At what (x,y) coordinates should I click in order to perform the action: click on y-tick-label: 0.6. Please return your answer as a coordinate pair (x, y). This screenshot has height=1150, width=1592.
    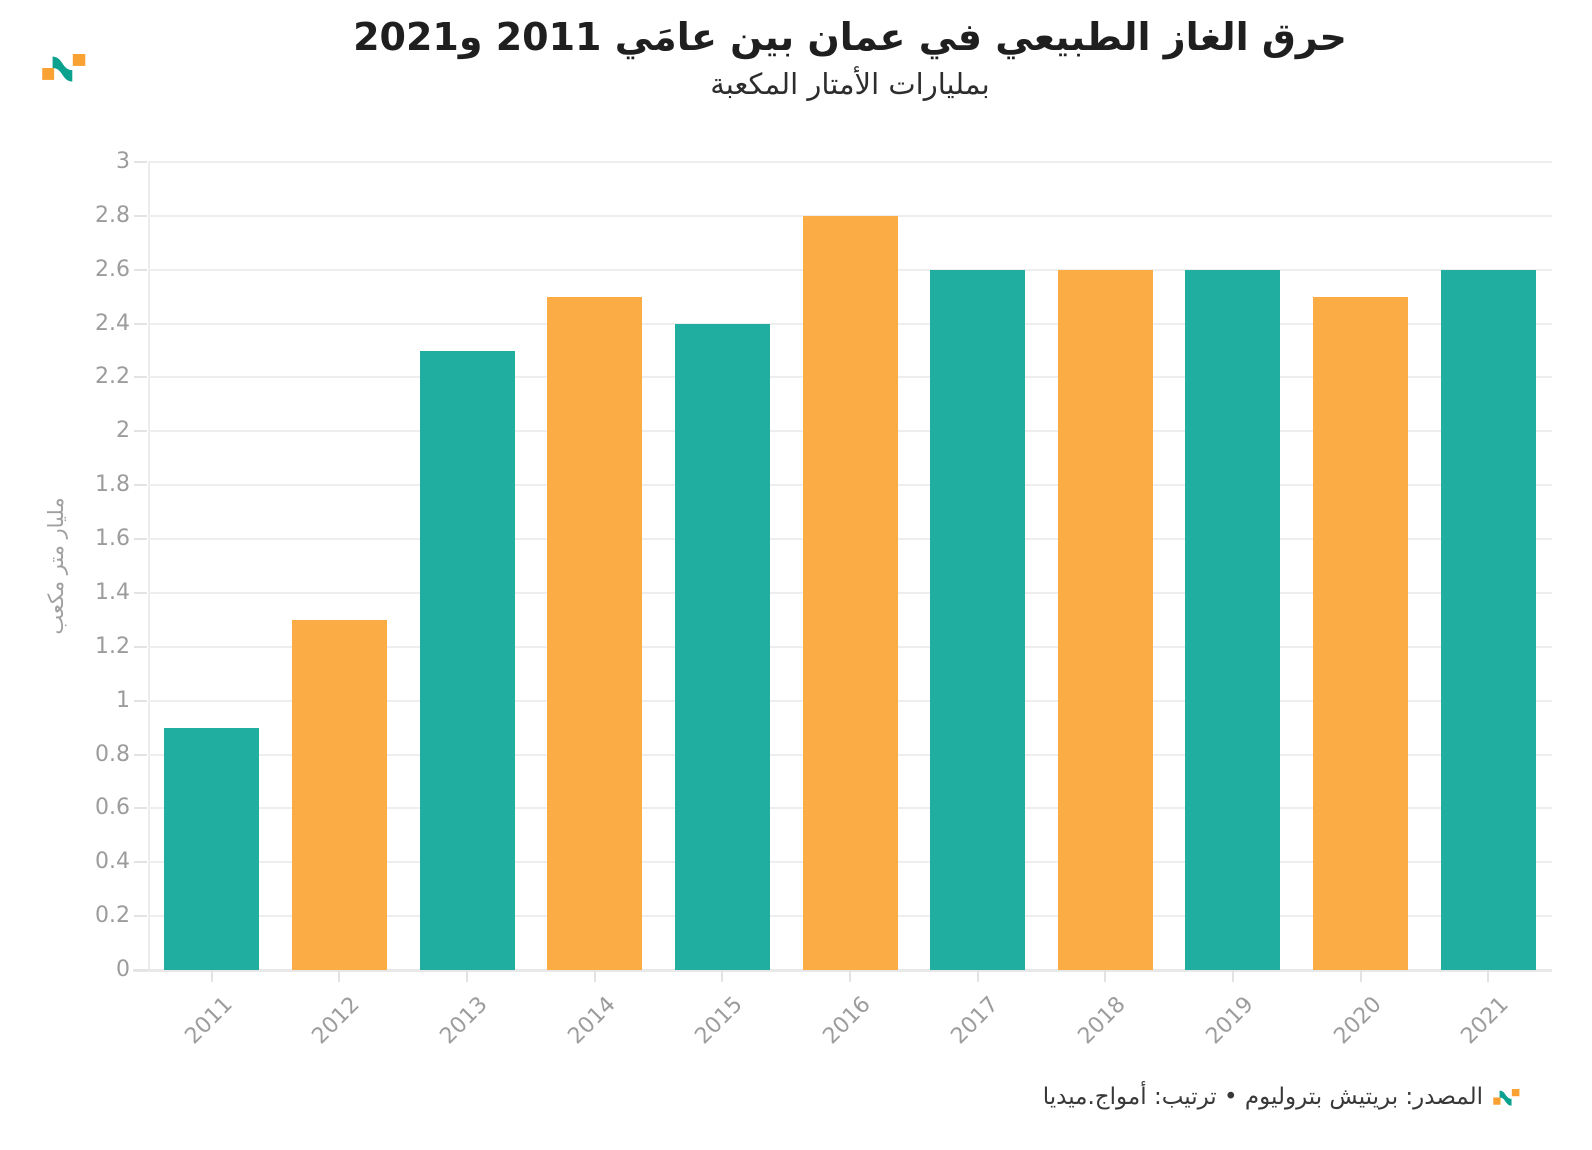
    Looking at the image, I should click on (112, 808).